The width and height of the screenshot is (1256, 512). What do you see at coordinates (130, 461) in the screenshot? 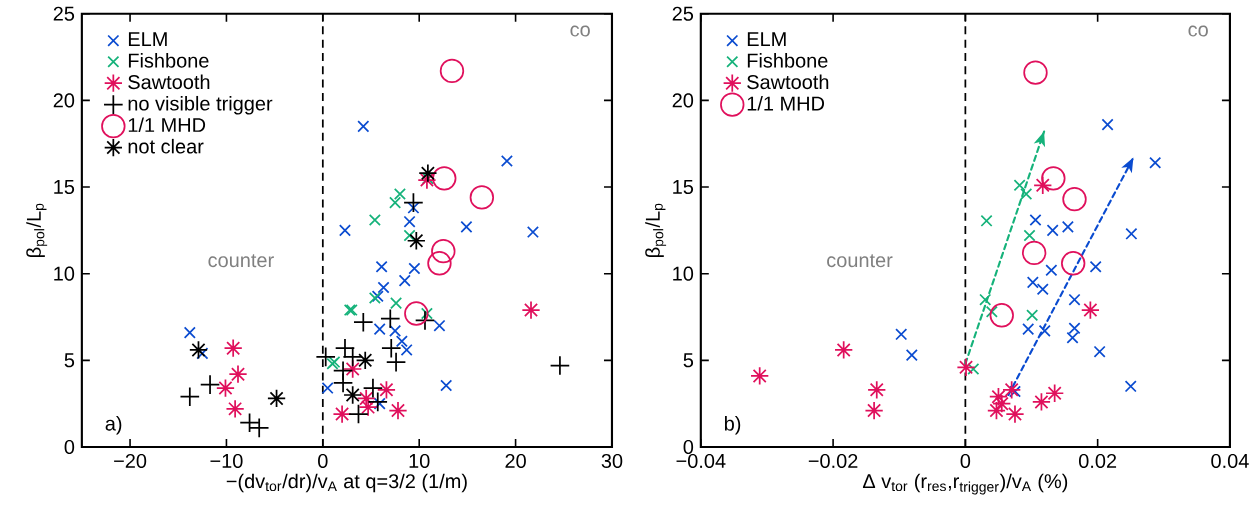
I see `x-tick-label: −20` at bounding box center [130, 461].